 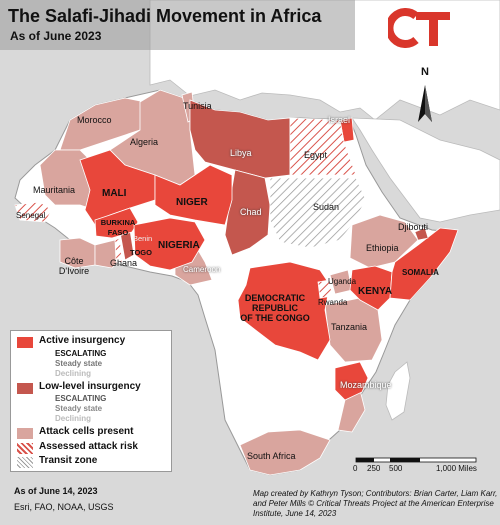 What do you see at coordinates (118, 250) in the screenshot?
I see `country-togo` at bounding box center [118, 250].